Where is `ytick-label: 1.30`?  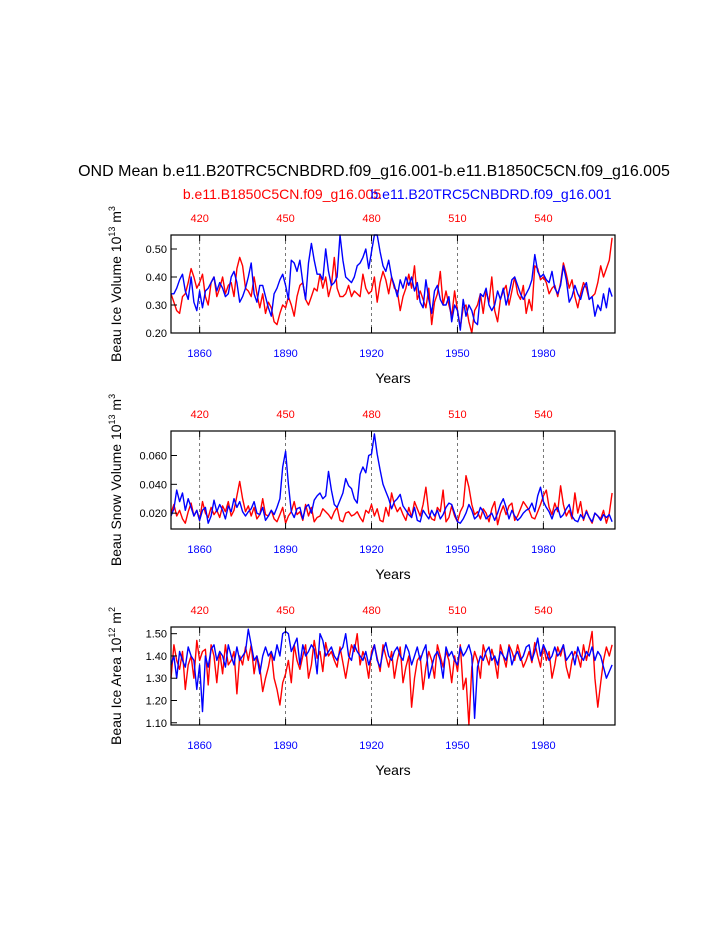 ytick-label: 1.30 is located at coordinates (156, 679).